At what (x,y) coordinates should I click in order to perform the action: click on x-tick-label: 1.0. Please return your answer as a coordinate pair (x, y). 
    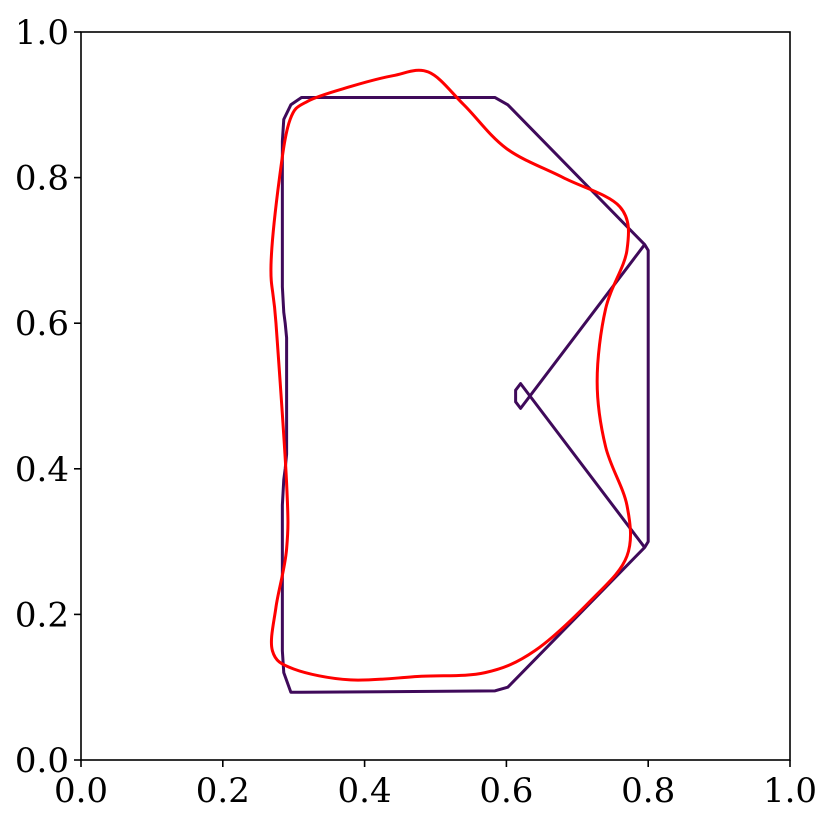
    Looking at the image, I should click on (790, 791).